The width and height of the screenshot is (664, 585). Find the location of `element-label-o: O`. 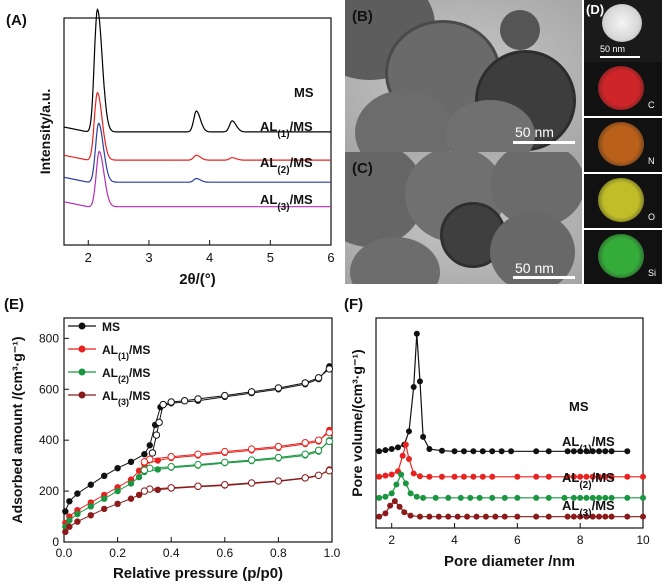

element-label-o: O is located at coordinates (652, 217).